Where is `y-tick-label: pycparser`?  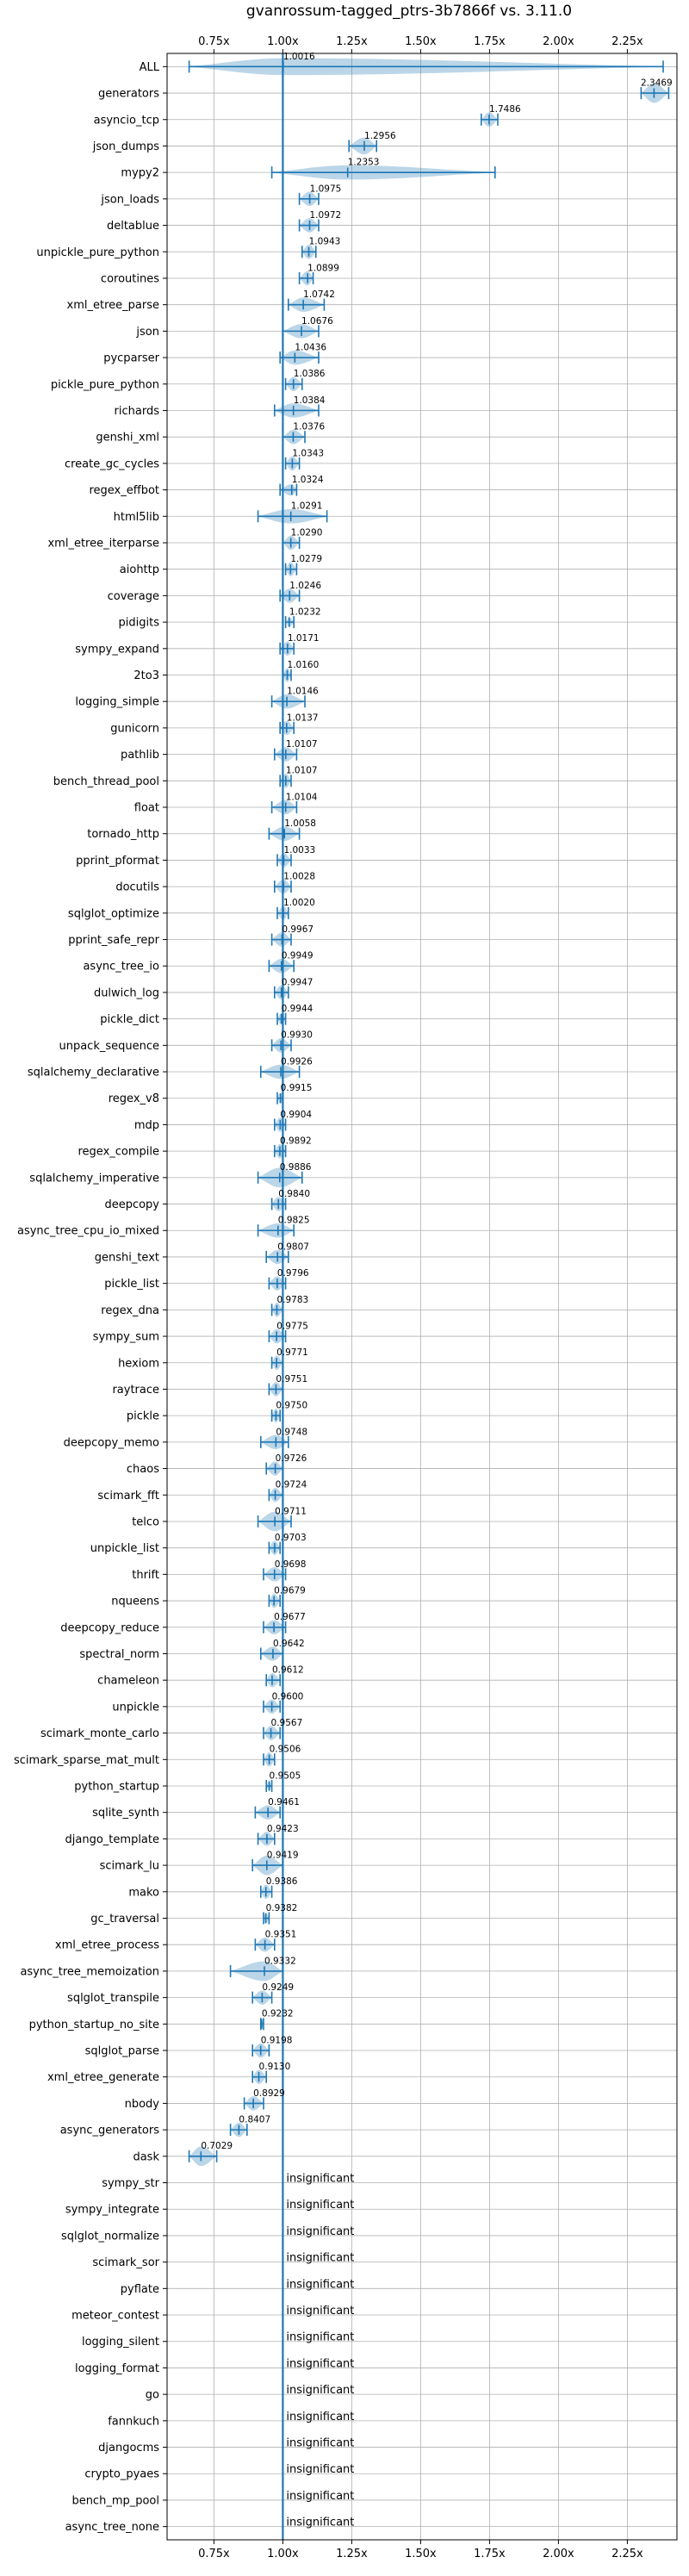
y-tick-label: pycparser is located at coordinates (131, 359).